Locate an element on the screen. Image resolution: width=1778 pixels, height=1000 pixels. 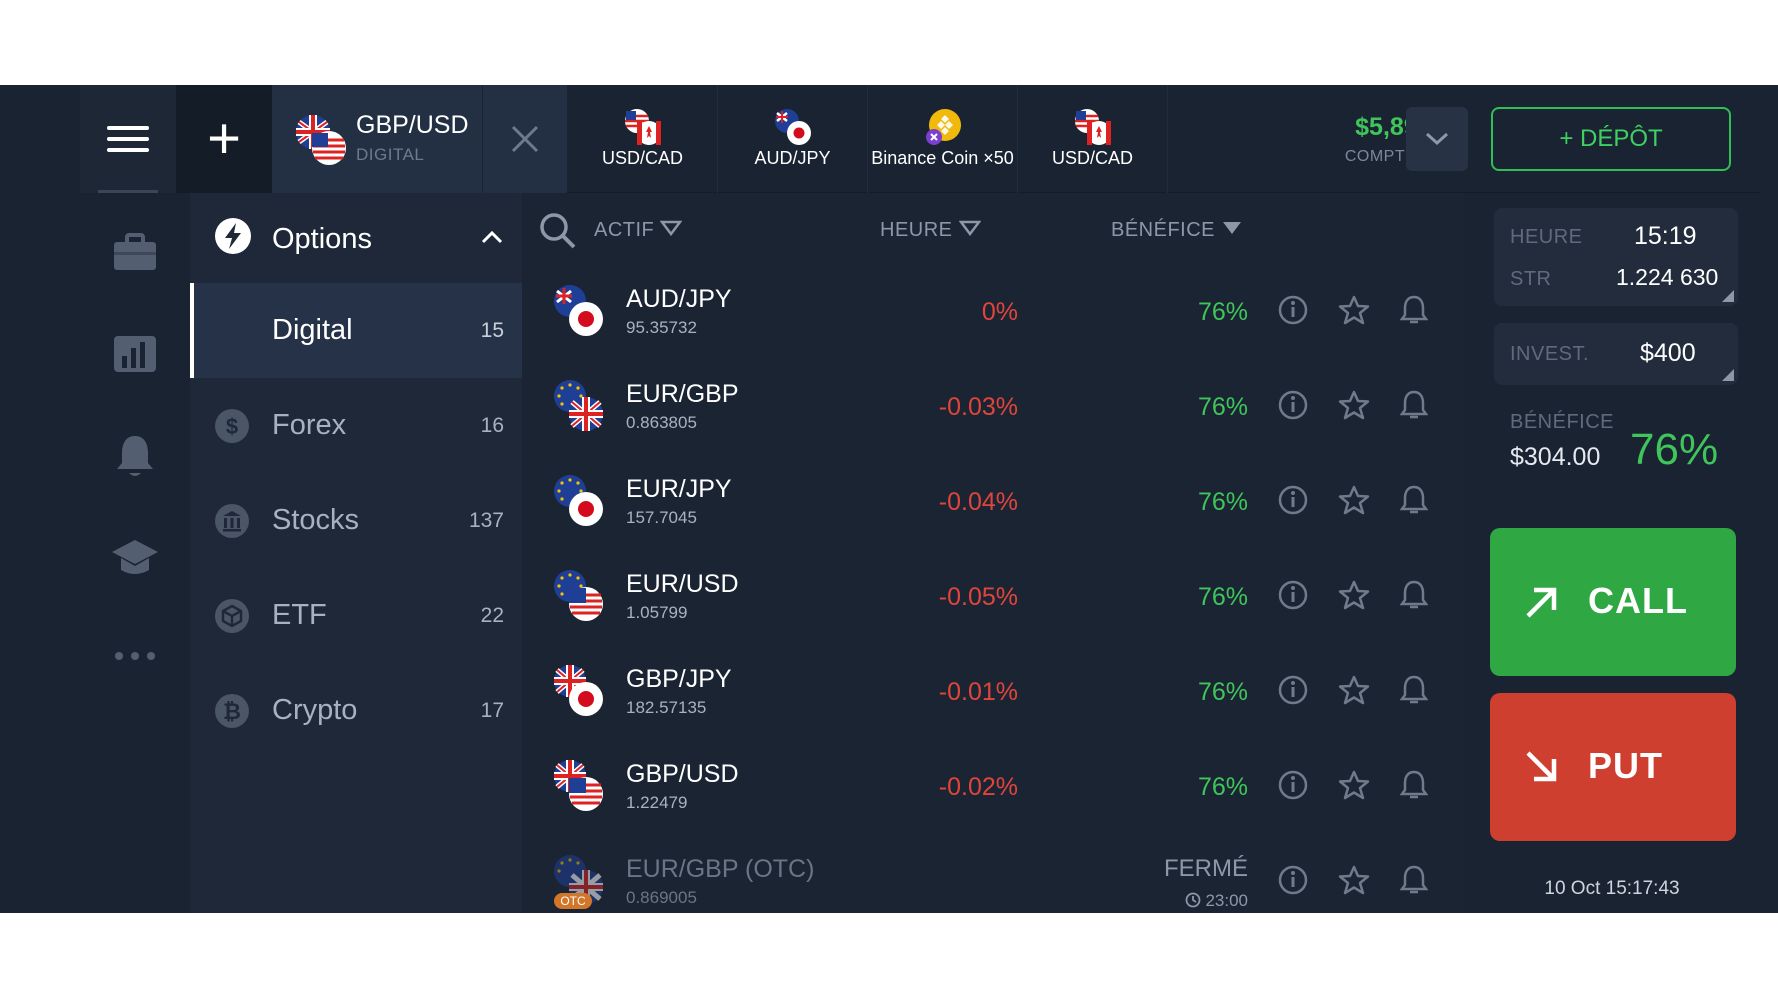
arrow-down-right-icon is located at coordinates (1541, 766).